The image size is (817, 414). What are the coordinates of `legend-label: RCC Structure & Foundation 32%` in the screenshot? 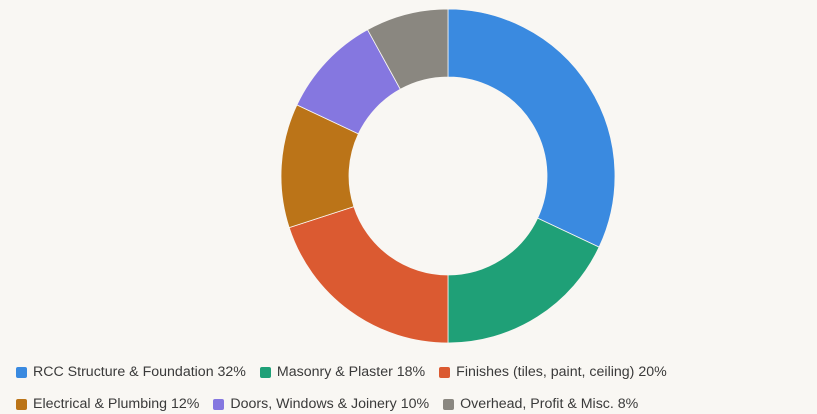 It's located at (139, 372).